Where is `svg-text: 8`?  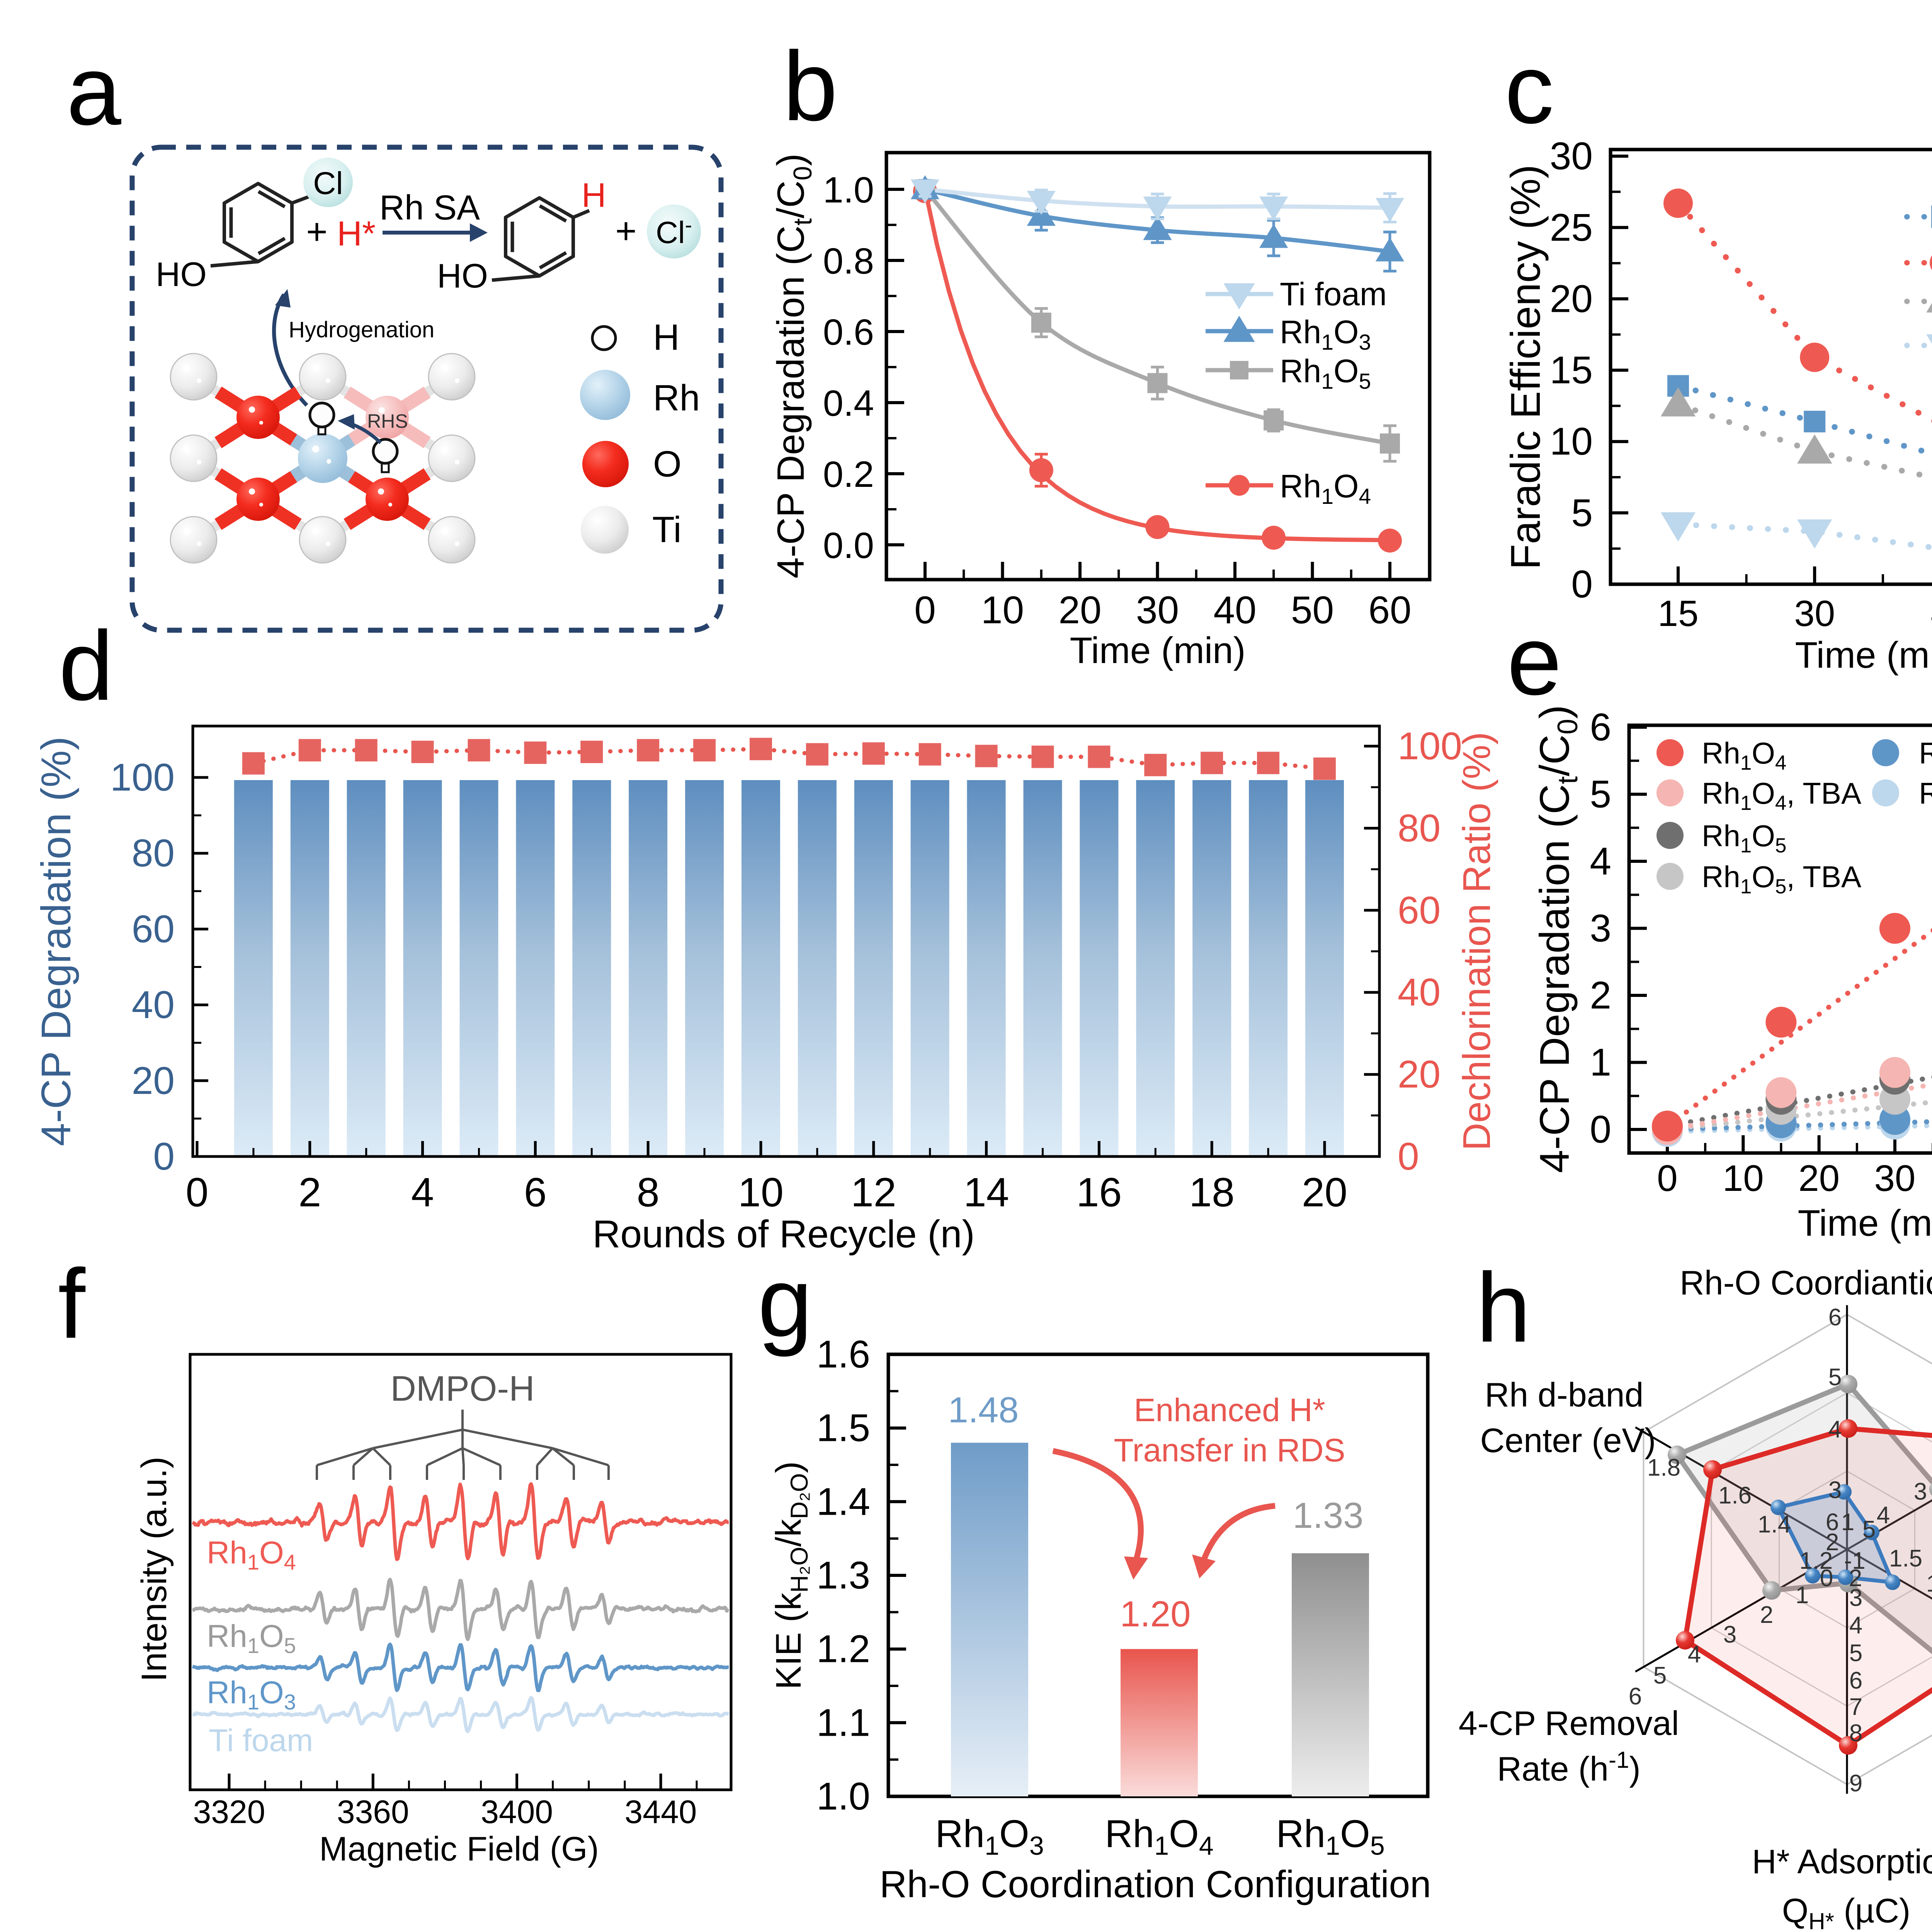 svg-text: 8 is located at coordinates (649, 1192).